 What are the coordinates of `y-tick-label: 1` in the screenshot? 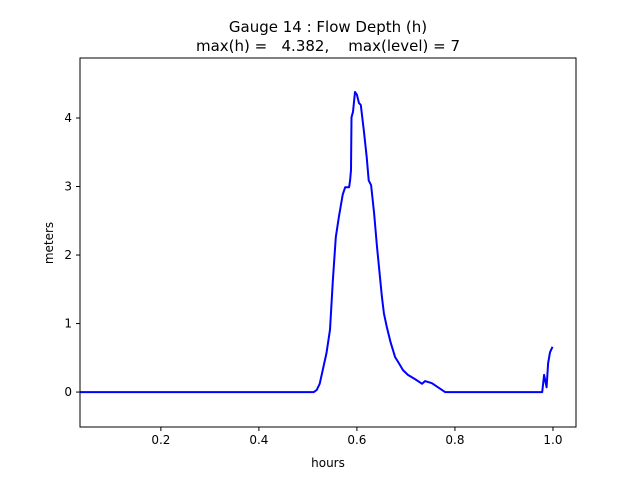 It's located at (68, 324).